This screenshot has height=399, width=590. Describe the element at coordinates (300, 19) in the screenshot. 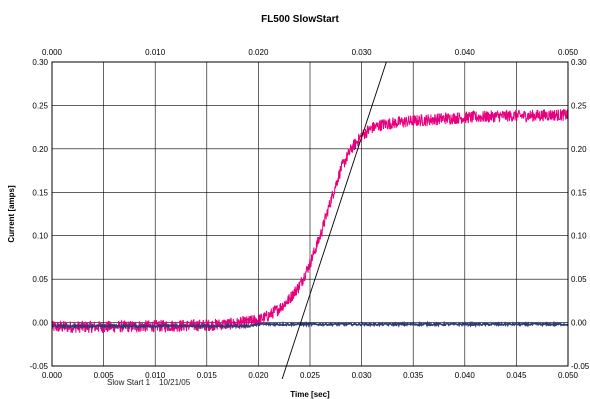

I see `chart-title: FL500 SlowStart` at that location.